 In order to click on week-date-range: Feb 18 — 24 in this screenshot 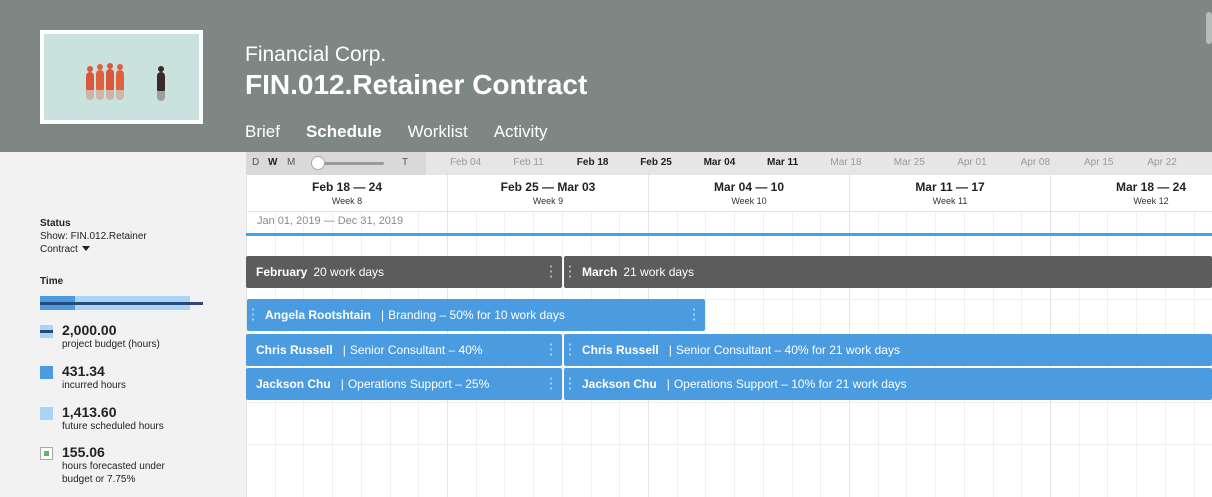, I will do `click(347, 187)`.